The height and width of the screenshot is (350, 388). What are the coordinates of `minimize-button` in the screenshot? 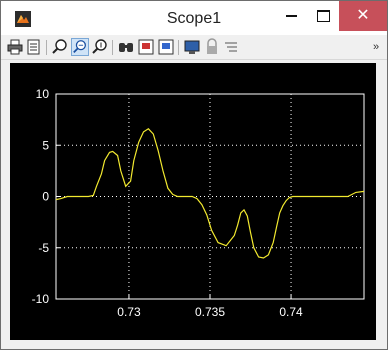 It's located at (291, 16).